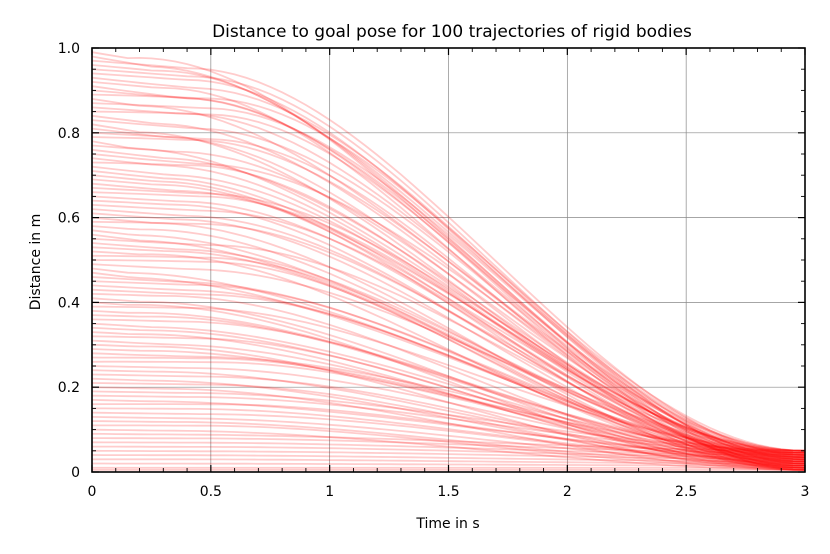 This screenshot has width=830, height=554. What do you see at coordinates (69, 388) in the screenshot?
I see `y-tick-label: 0.2` at bounding box center [69, 388].